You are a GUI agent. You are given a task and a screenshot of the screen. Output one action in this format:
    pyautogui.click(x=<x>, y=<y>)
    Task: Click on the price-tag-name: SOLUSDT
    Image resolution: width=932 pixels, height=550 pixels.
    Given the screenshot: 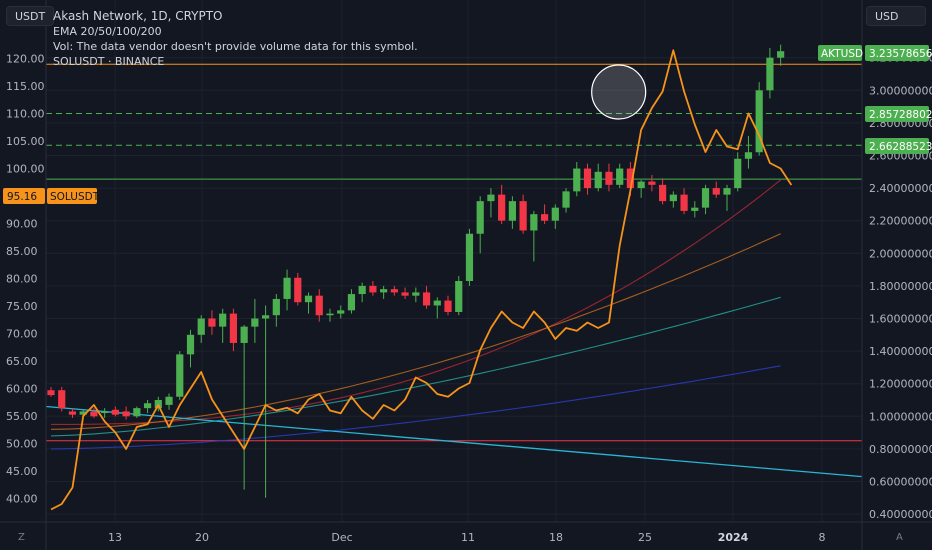 What is the action you would take?
    pyautogui.click(x=75, y=197)
    